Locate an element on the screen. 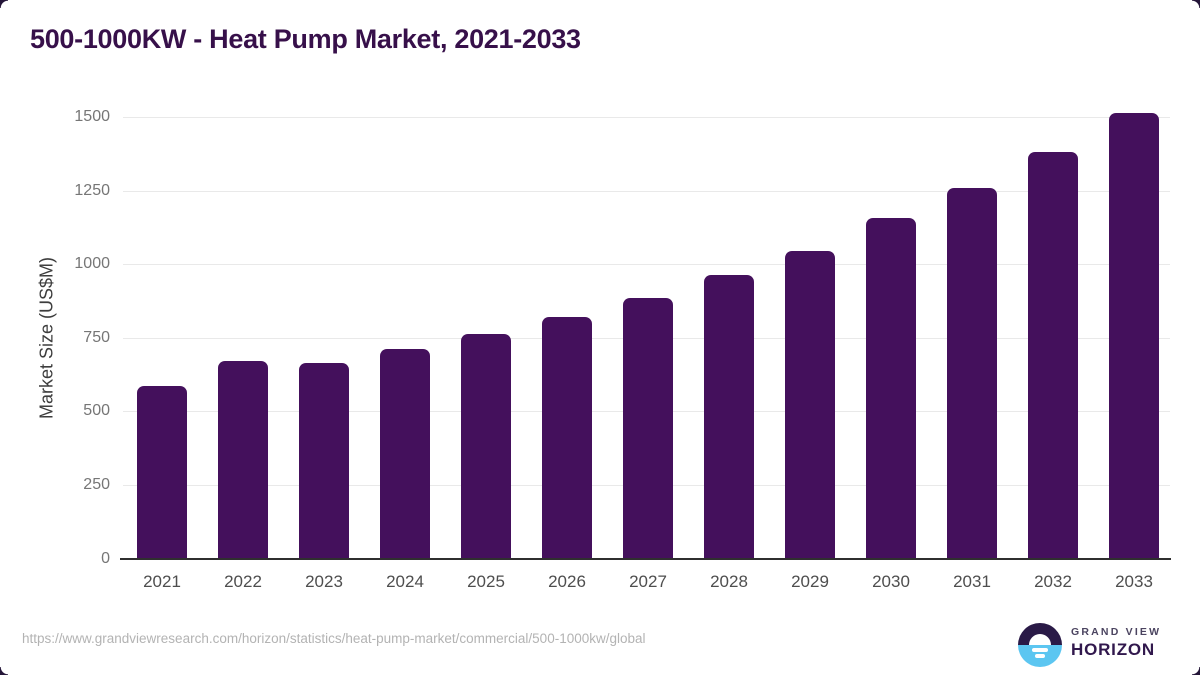 The image size is (1200, 675). bar-2028 is located at coordinates (729, 416).